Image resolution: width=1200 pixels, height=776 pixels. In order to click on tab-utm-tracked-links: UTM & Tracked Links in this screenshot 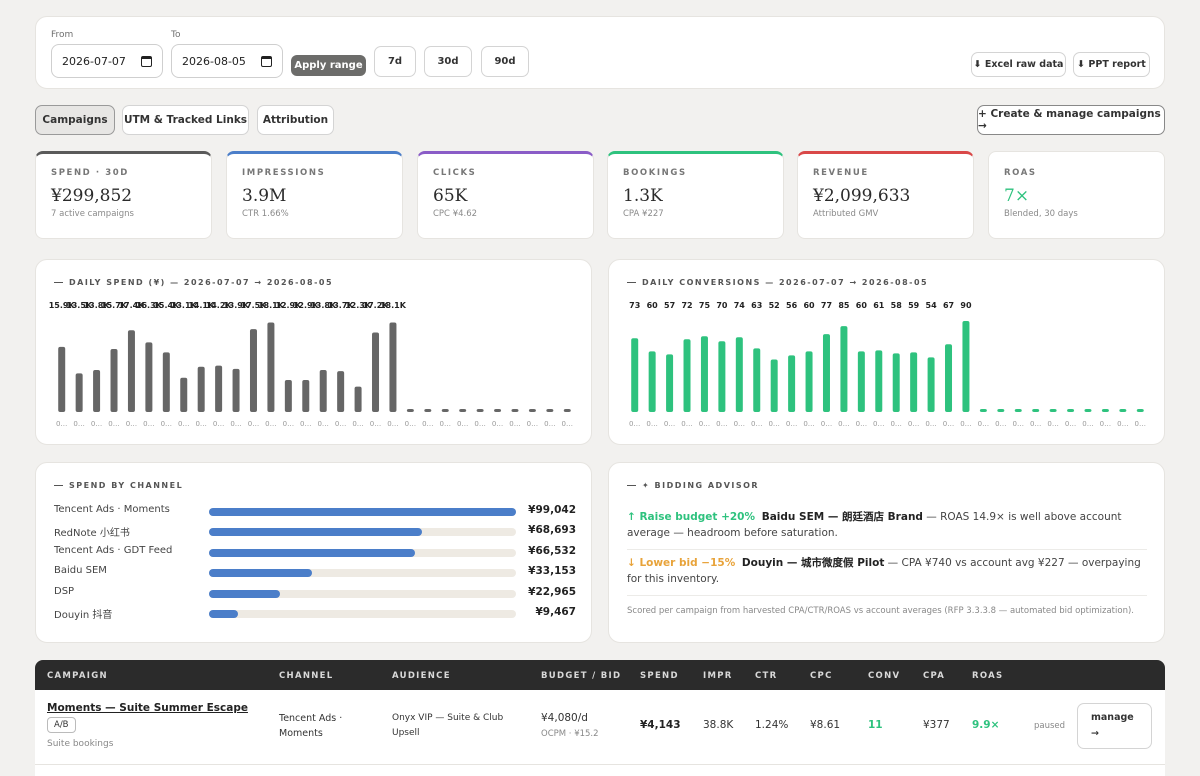, I will do `click(185, 120)`.